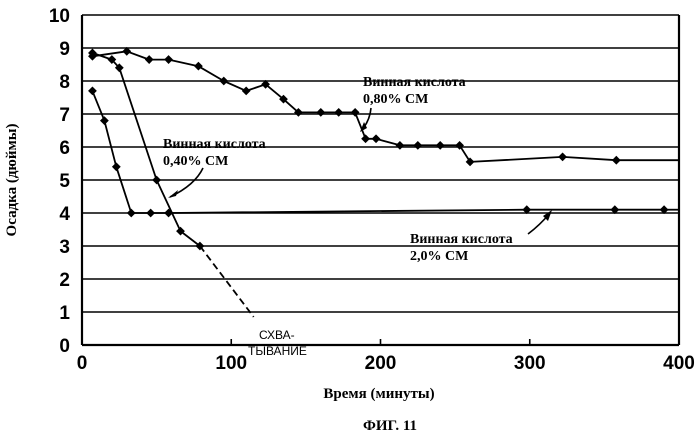 The width and height of the screenshot is (699, 437). Describe the element at coordinates (381, 363) in the screenshot. I see `x-tick-label-200: 200` at that location.